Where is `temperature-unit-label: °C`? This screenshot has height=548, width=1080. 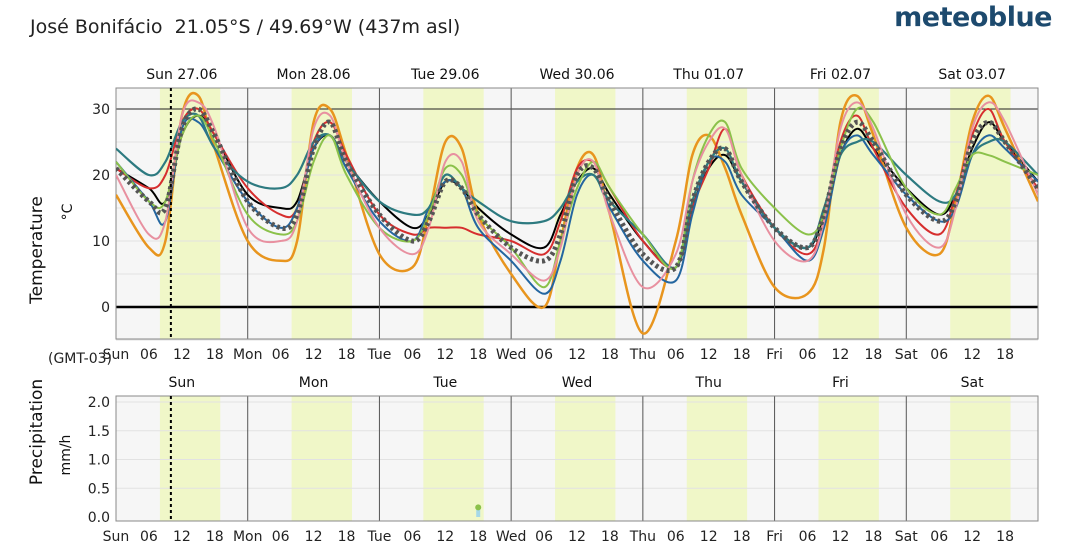
temperature-unit-label: °C is located at coordinates (68, 211).